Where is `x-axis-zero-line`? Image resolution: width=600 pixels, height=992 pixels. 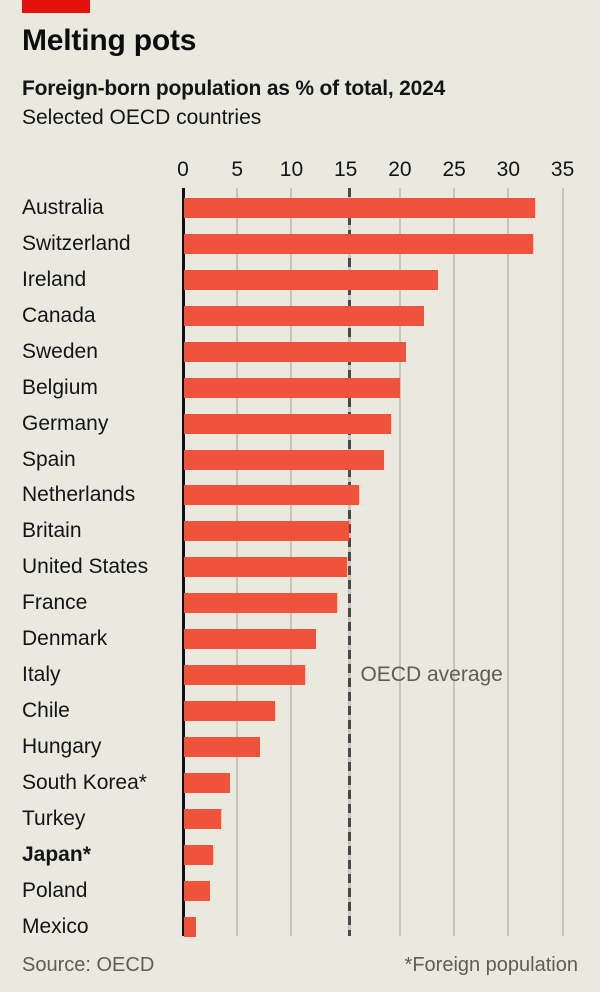
x-axis-zero-line is located at coordinates (183, 562).